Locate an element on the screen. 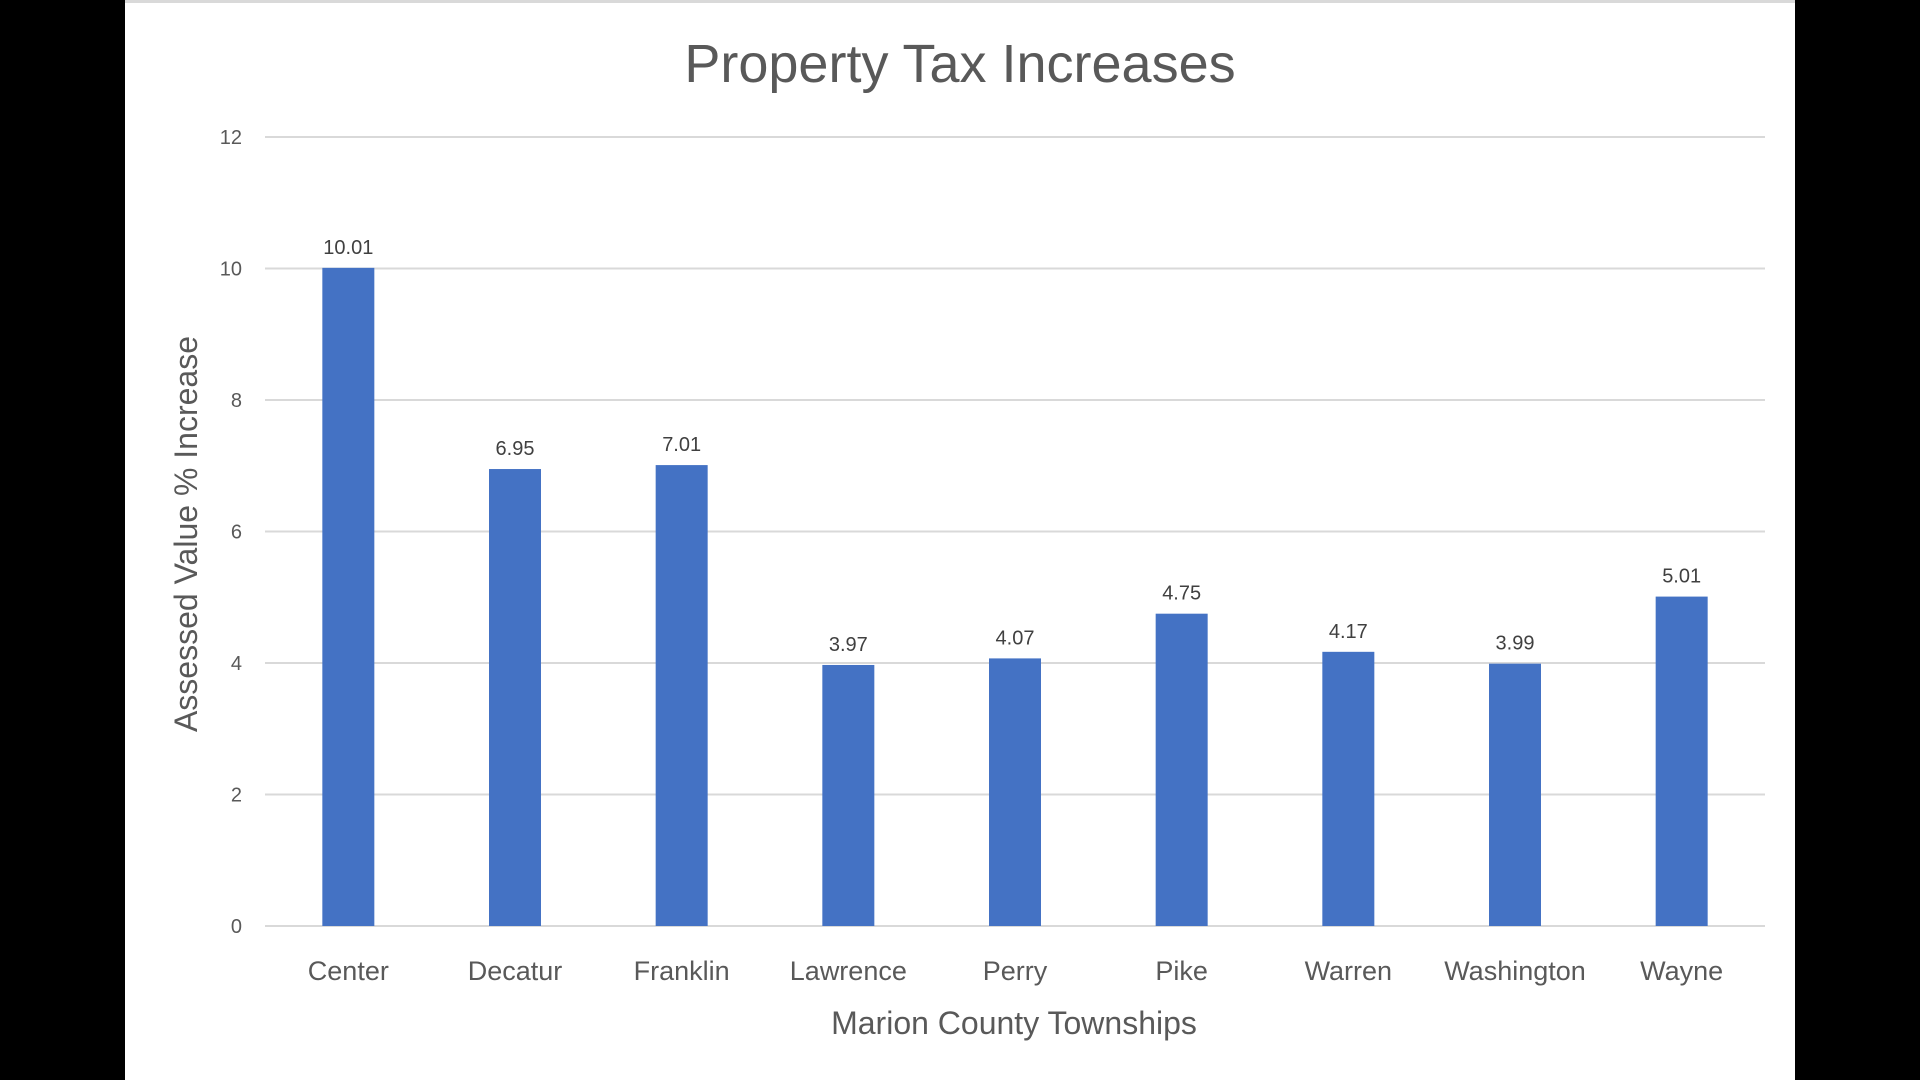 The width and height of the screenshot is (1920, 1080). bar-decatur is located at coordinates (515, 697).